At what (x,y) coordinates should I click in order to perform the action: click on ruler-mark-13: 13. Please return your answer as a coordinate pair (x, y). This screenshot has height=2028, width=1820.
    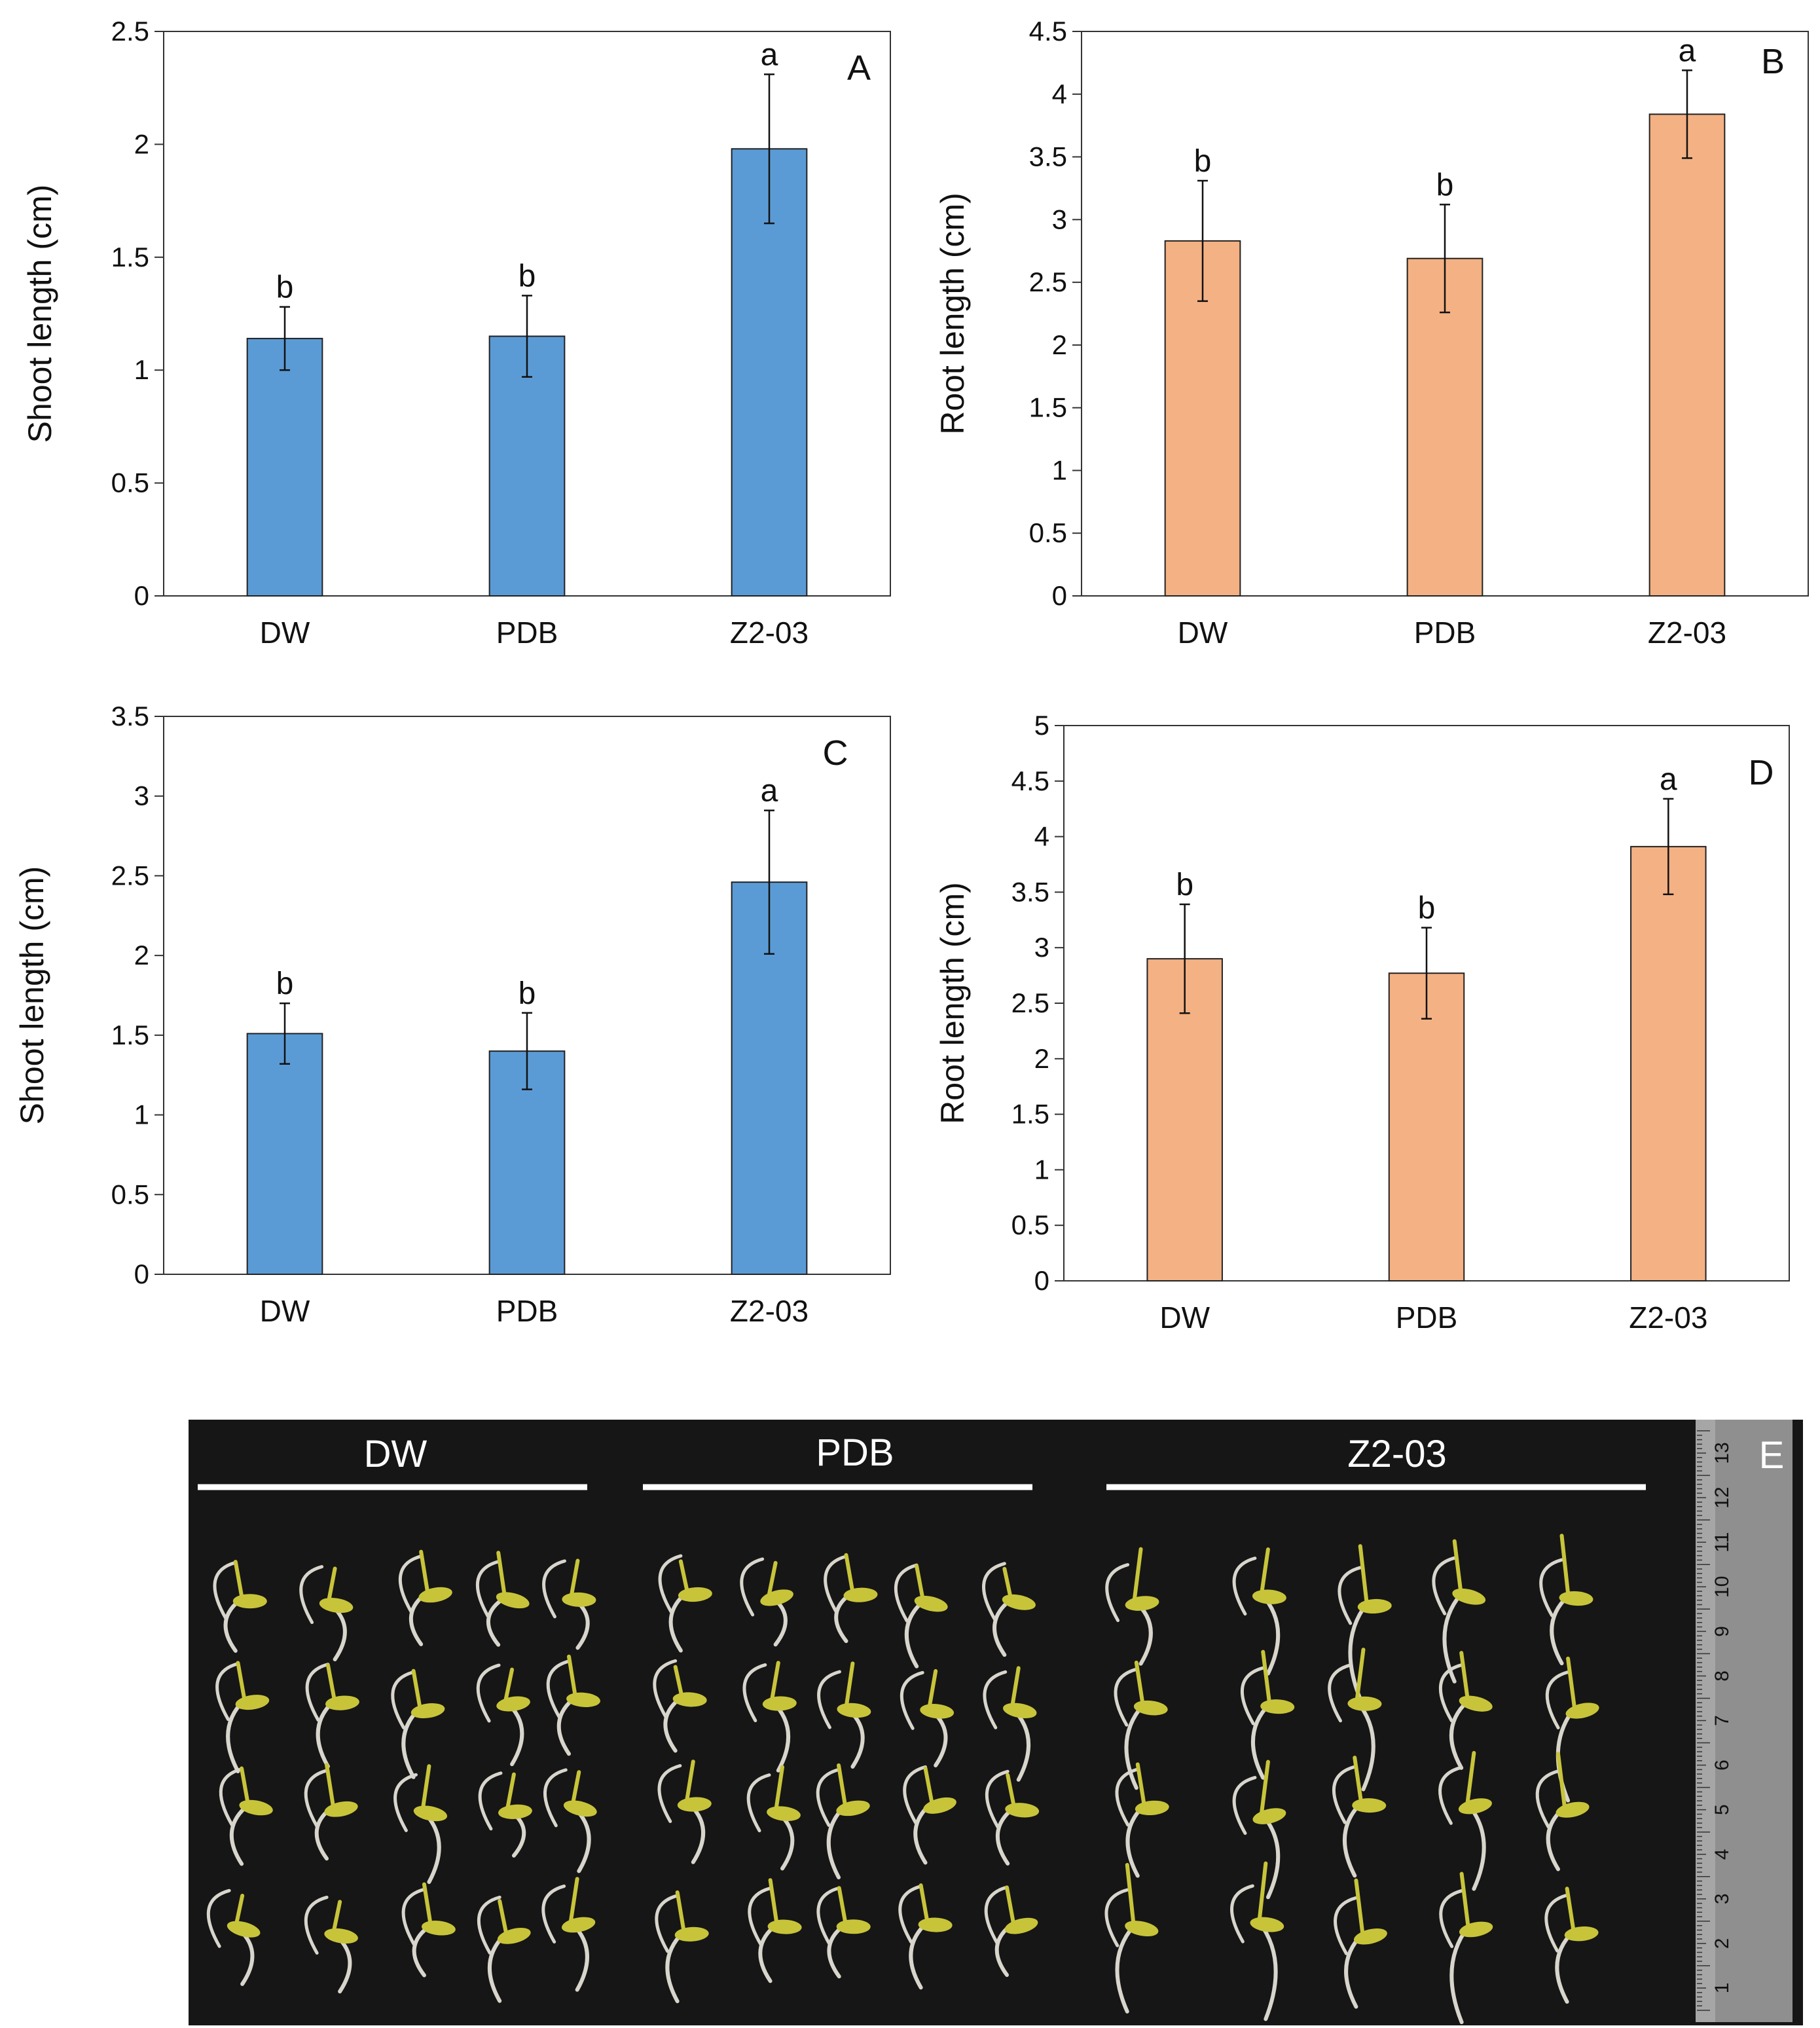
    Looking at the image, I should click on (1722, 1453).